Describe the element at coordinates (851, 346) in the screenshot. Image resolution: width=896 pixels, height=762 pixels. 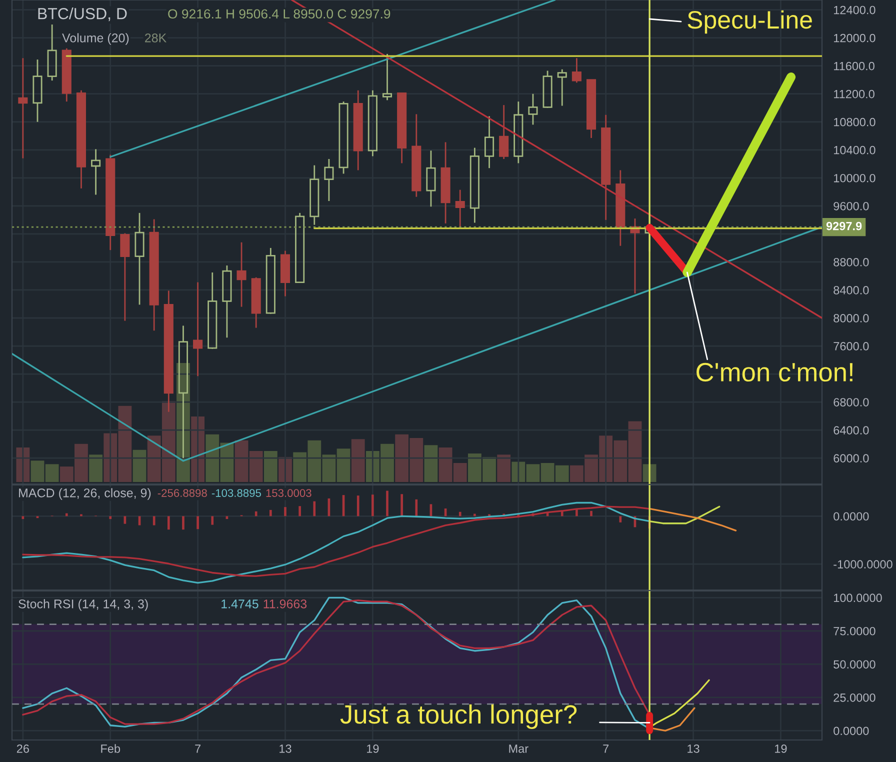
I see `y-tick-label: 7600.0` at that location.